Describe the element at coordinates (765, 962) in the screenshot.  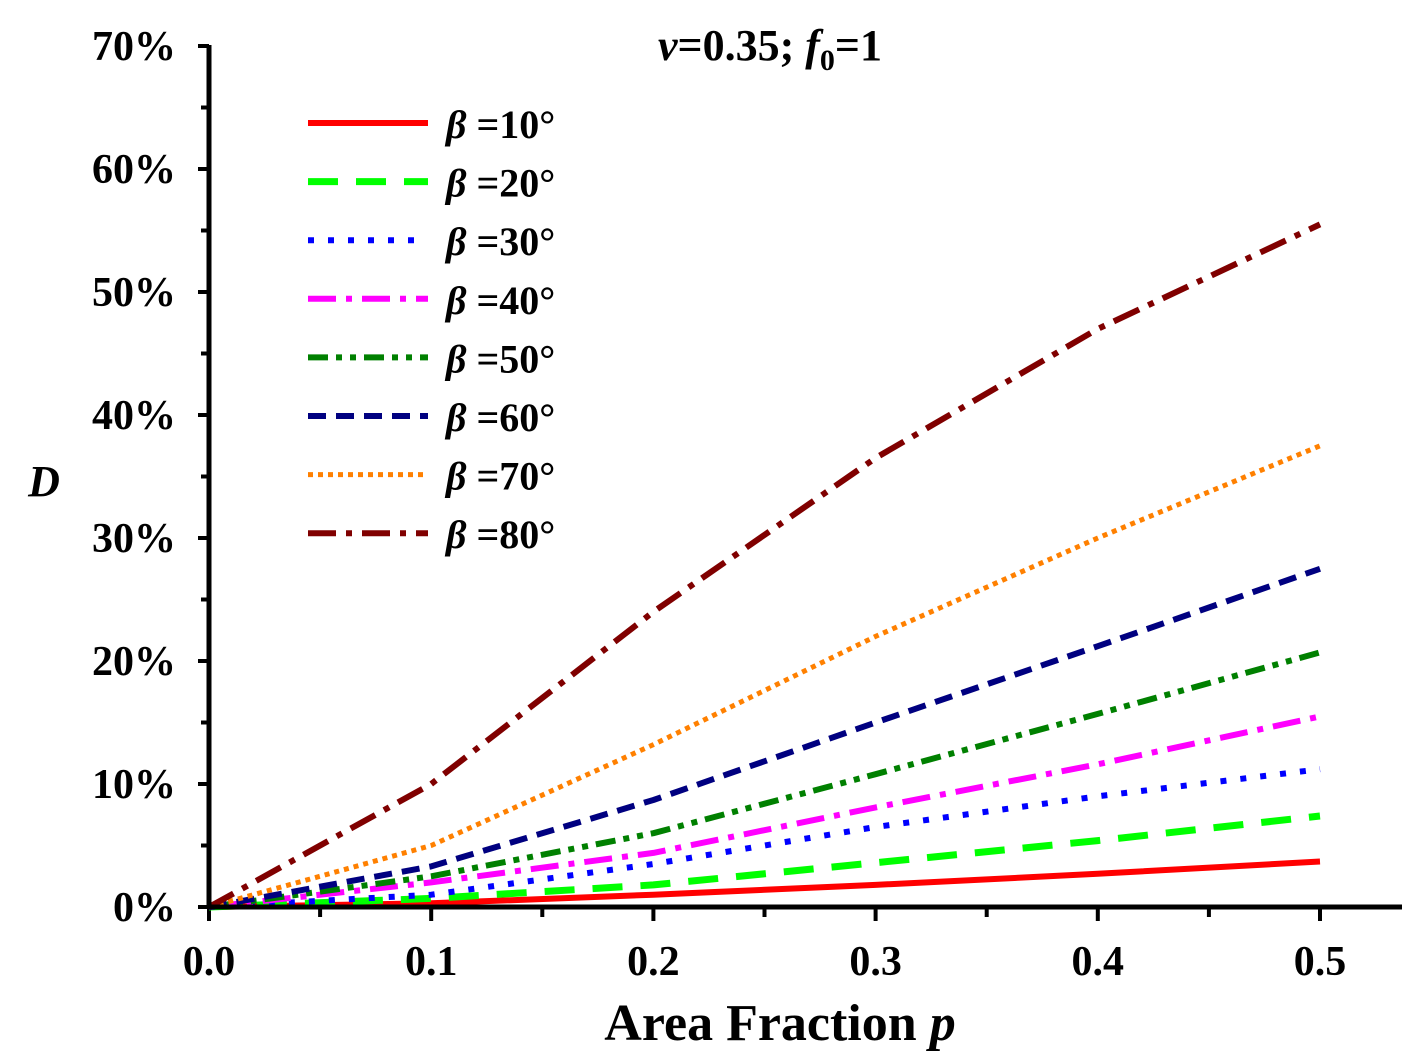
I see `x-tick-labels: 0.0 0.1 0.2 0.3 0.4 0.5` at that location.